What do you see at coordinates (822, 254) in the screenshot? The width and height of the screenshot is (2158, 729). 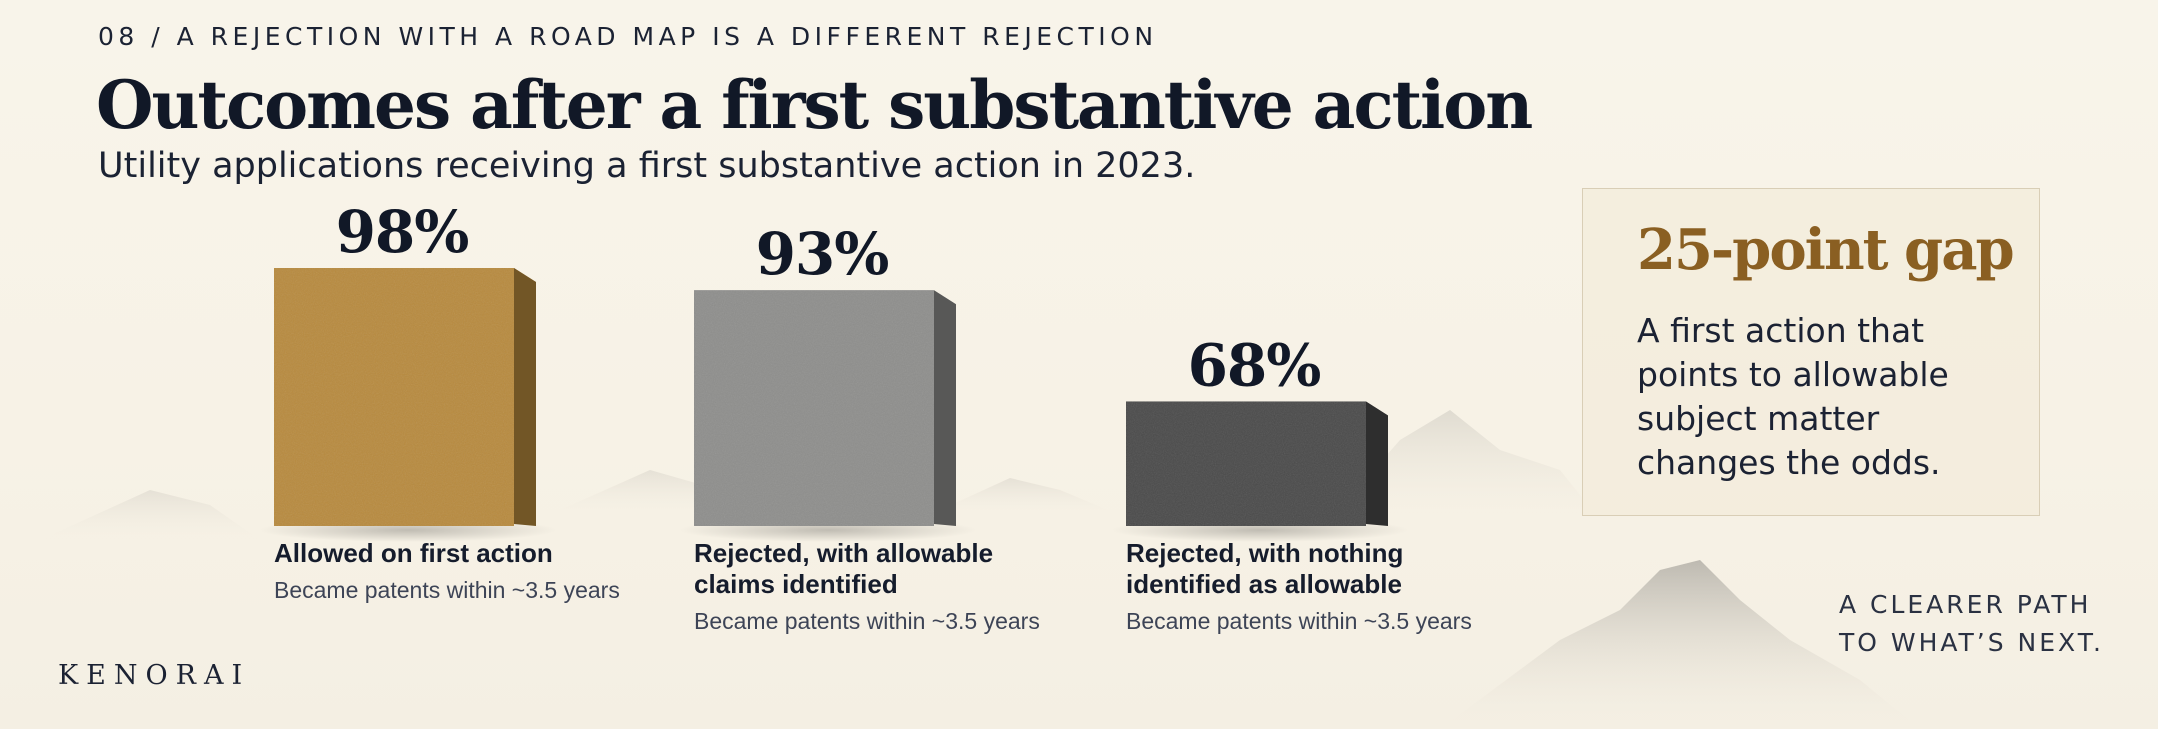 I see `bar-value-label: 93%` at bounding box center [822, 254].